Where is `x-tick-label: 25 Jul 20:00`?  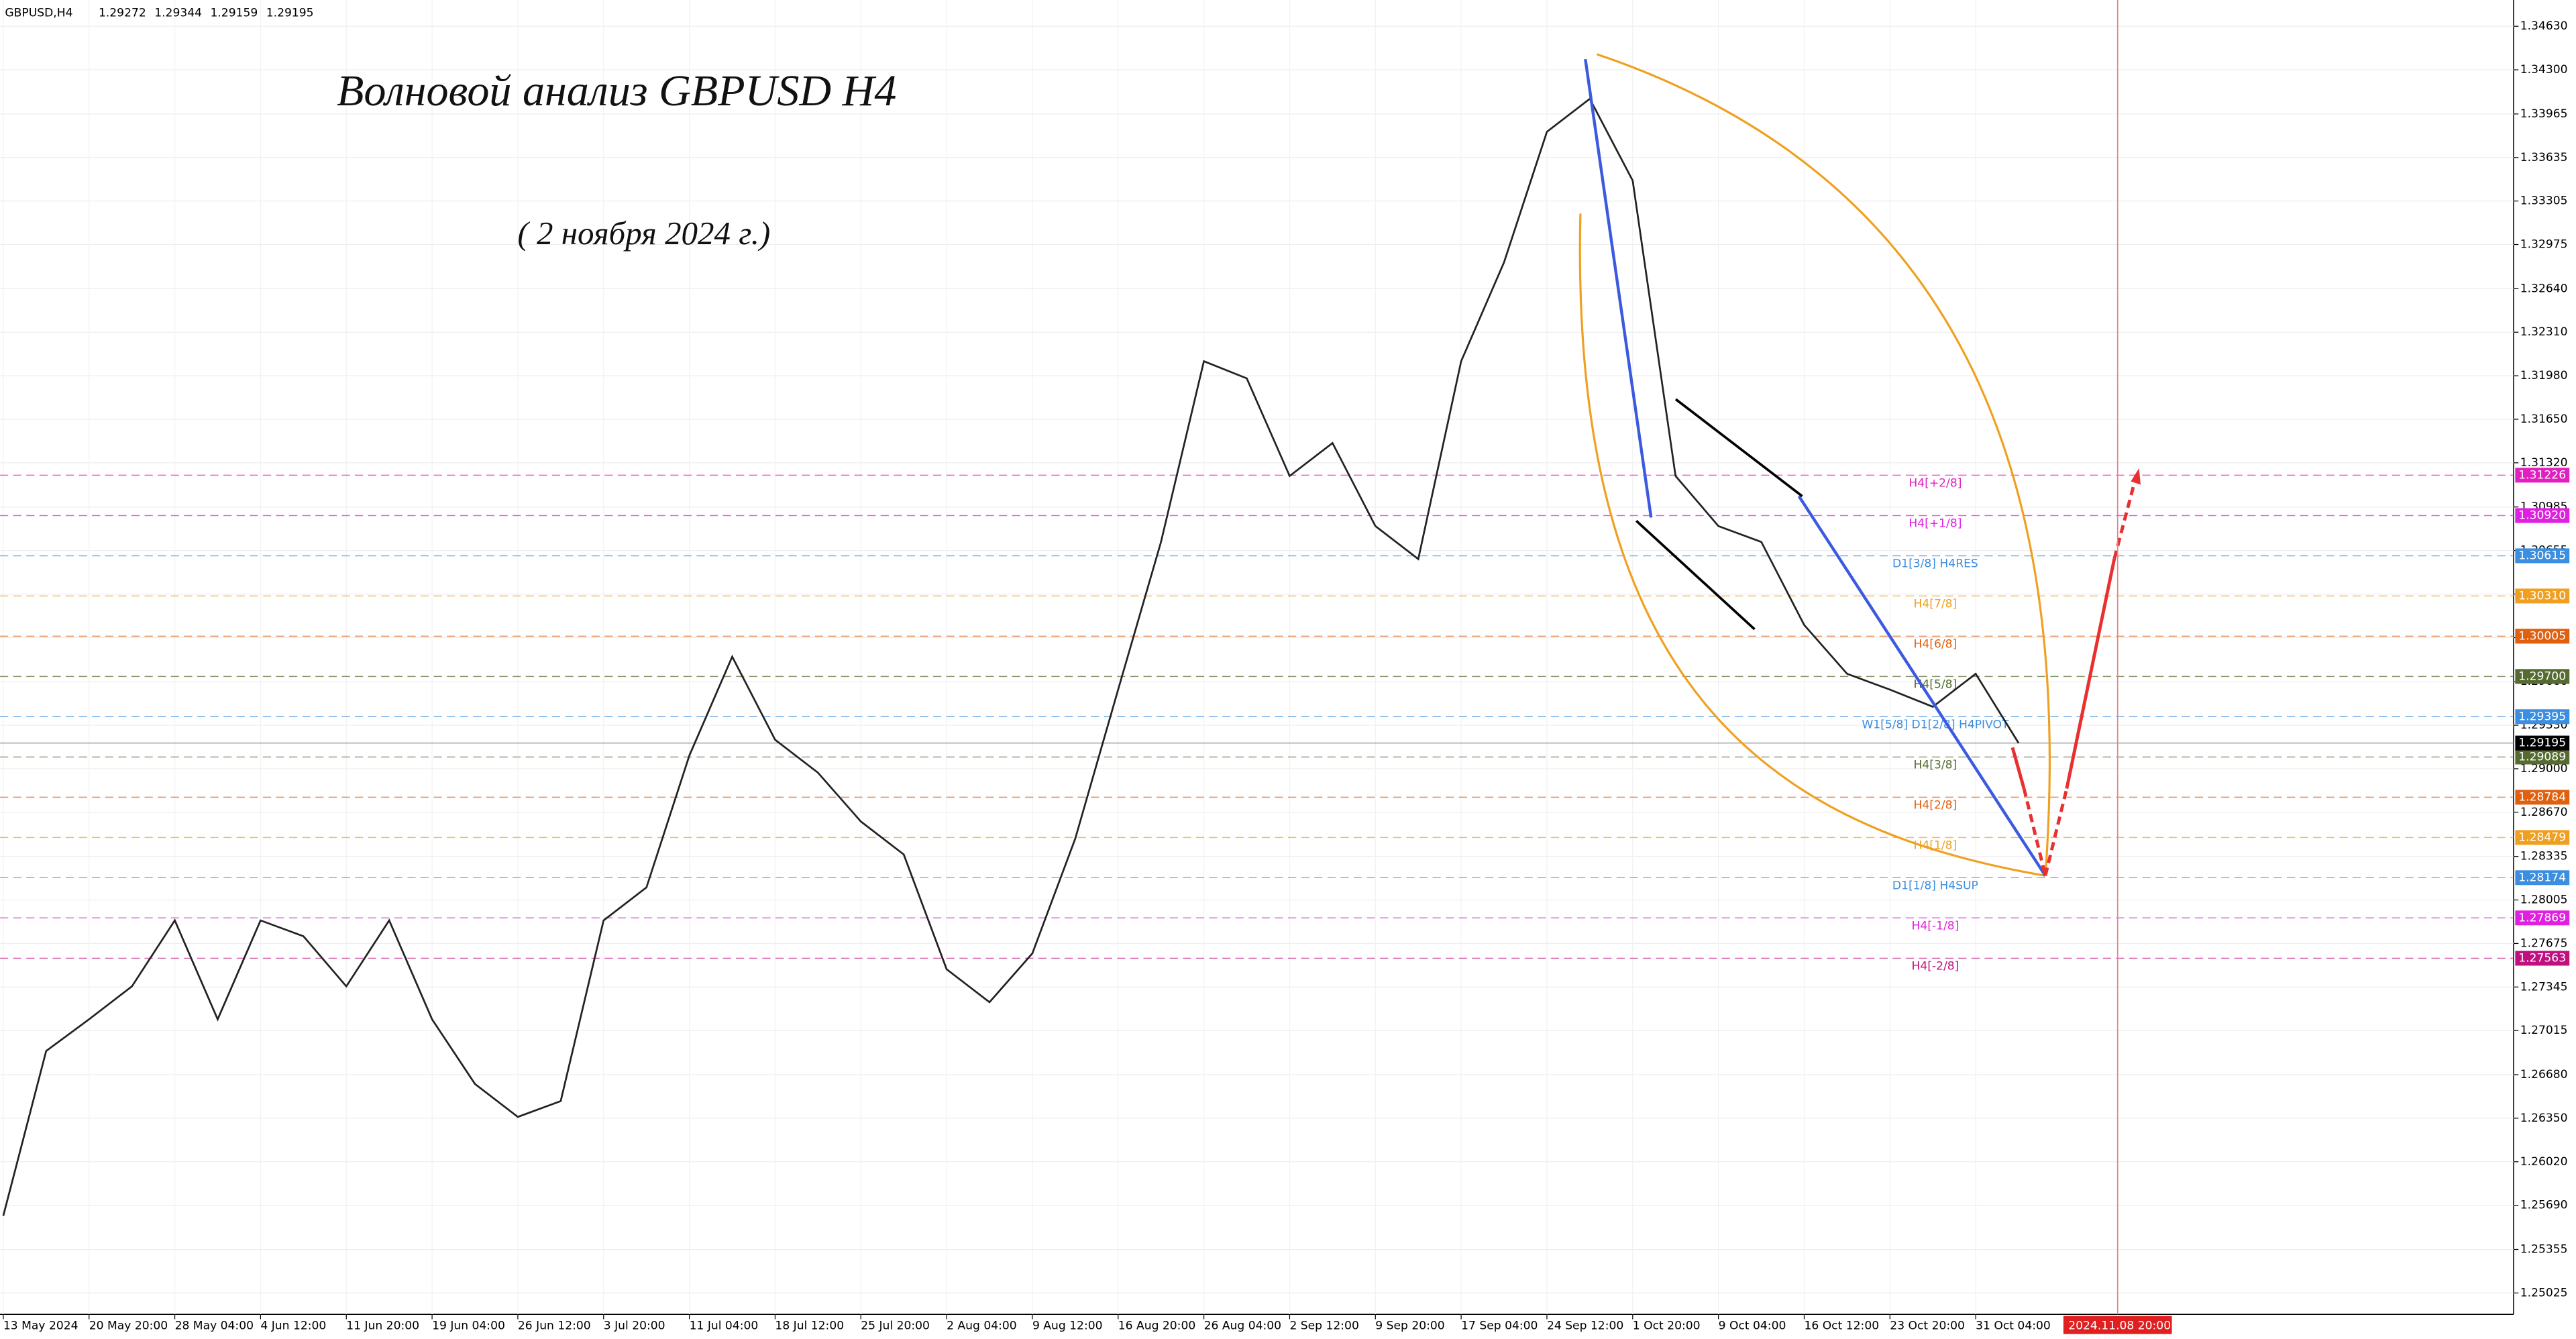 x-tick-label: 25 Jul 20:00 is located at coordinates (895, 1325).